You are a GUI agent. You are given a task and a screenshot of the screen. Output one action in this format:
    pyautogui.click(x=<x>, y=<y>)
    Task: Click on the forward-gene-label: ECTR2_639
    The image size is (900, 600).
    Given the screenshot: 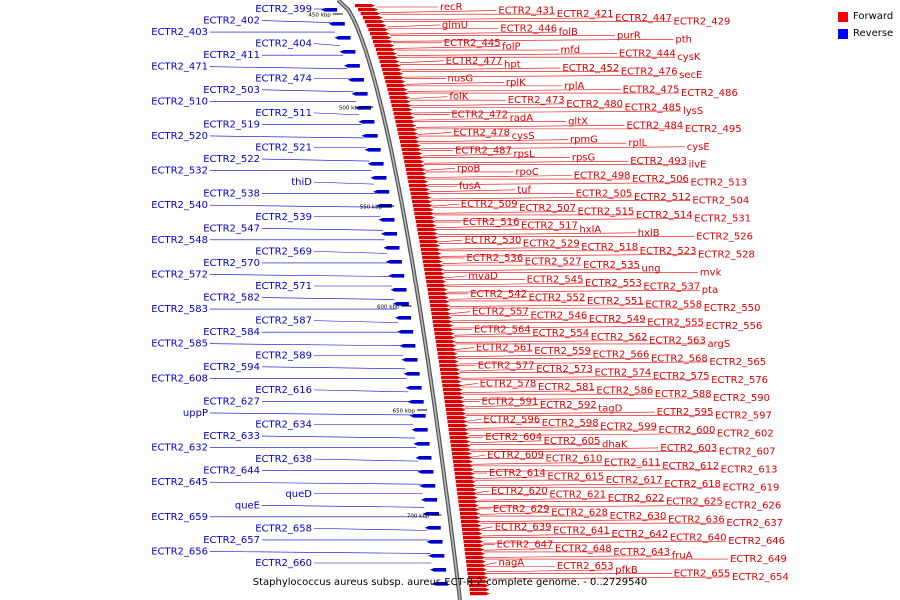 What is the action you would take?
    pyautogui.click(x=523, y=527)
    